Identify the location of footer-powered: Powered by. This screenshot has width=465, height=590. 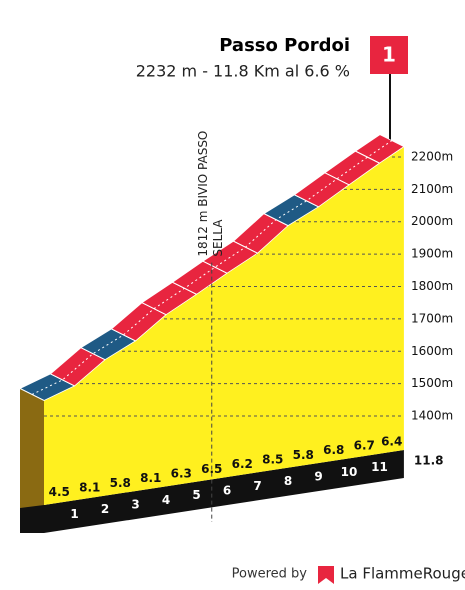
(270, 574).